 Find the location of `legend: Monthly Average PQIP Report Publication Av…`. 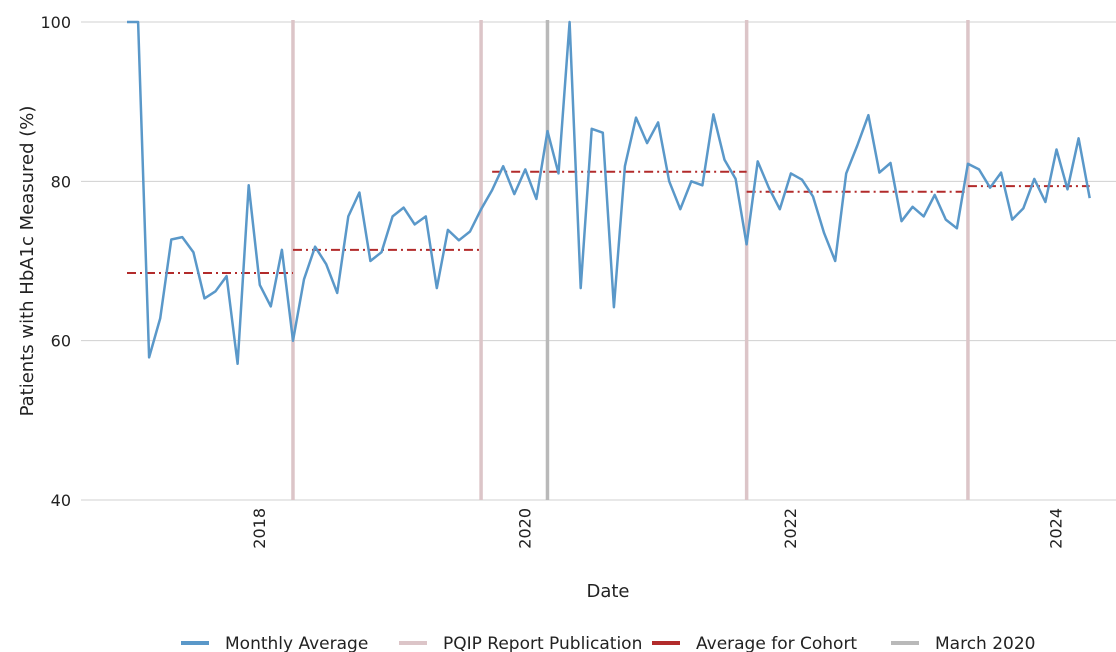

legend: Monthly Average PQIP Report Publication Av… is located at coordinates (608, 643).